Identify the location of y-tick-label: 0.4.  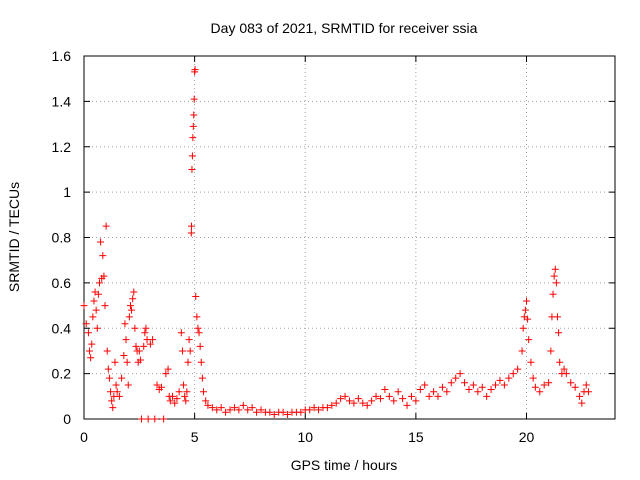
(62, 328).